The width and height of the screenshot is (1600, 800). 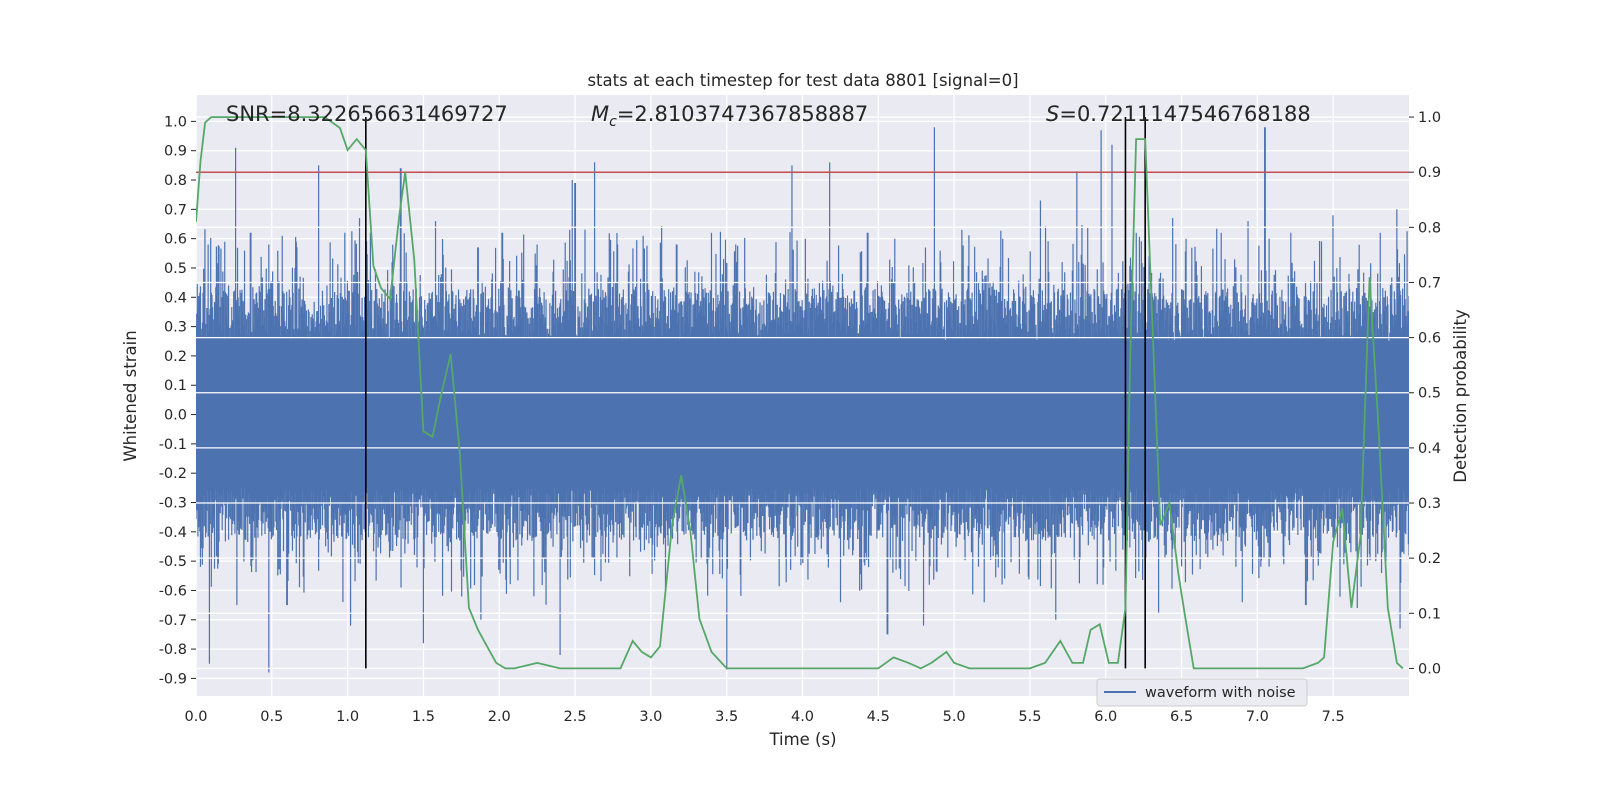 I want to click on x-tick-label: 4.5, so click(x=878, y=717).